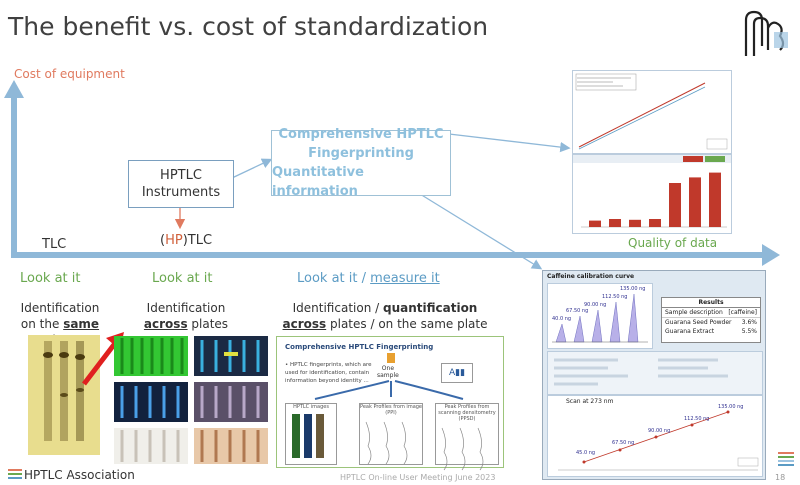  I want to click on parameter-area, so click(655, 373).